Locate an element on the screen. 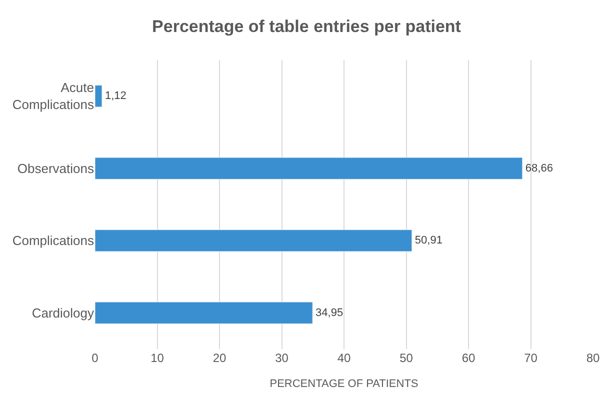  y-tick-label: Observations is located at coordinates (55, 168).